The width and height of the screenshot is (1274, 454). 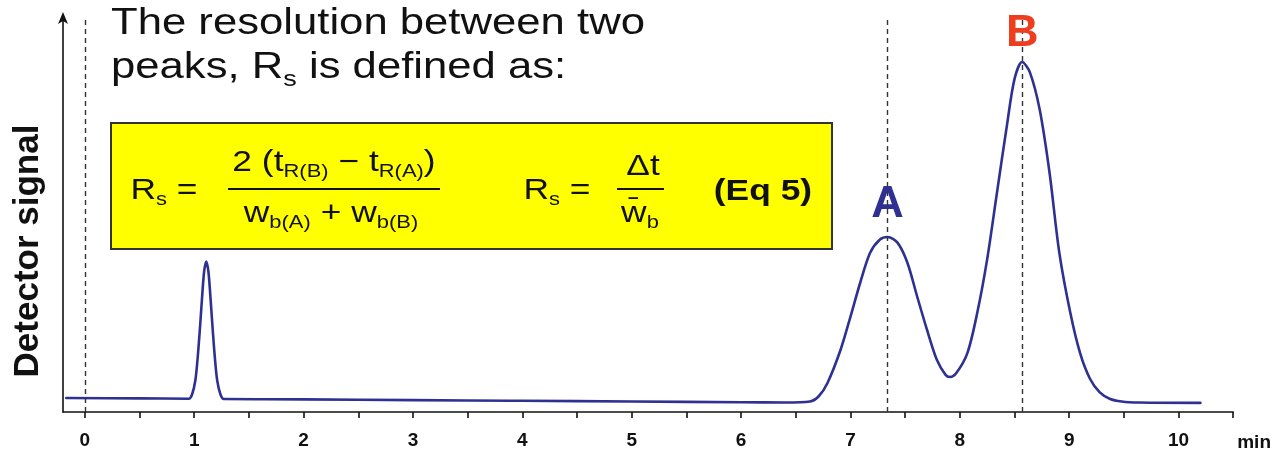 I want to click on annotation: w$_{b(A)}$ + w$_{b(B)}$, so click(x=331, y=213).